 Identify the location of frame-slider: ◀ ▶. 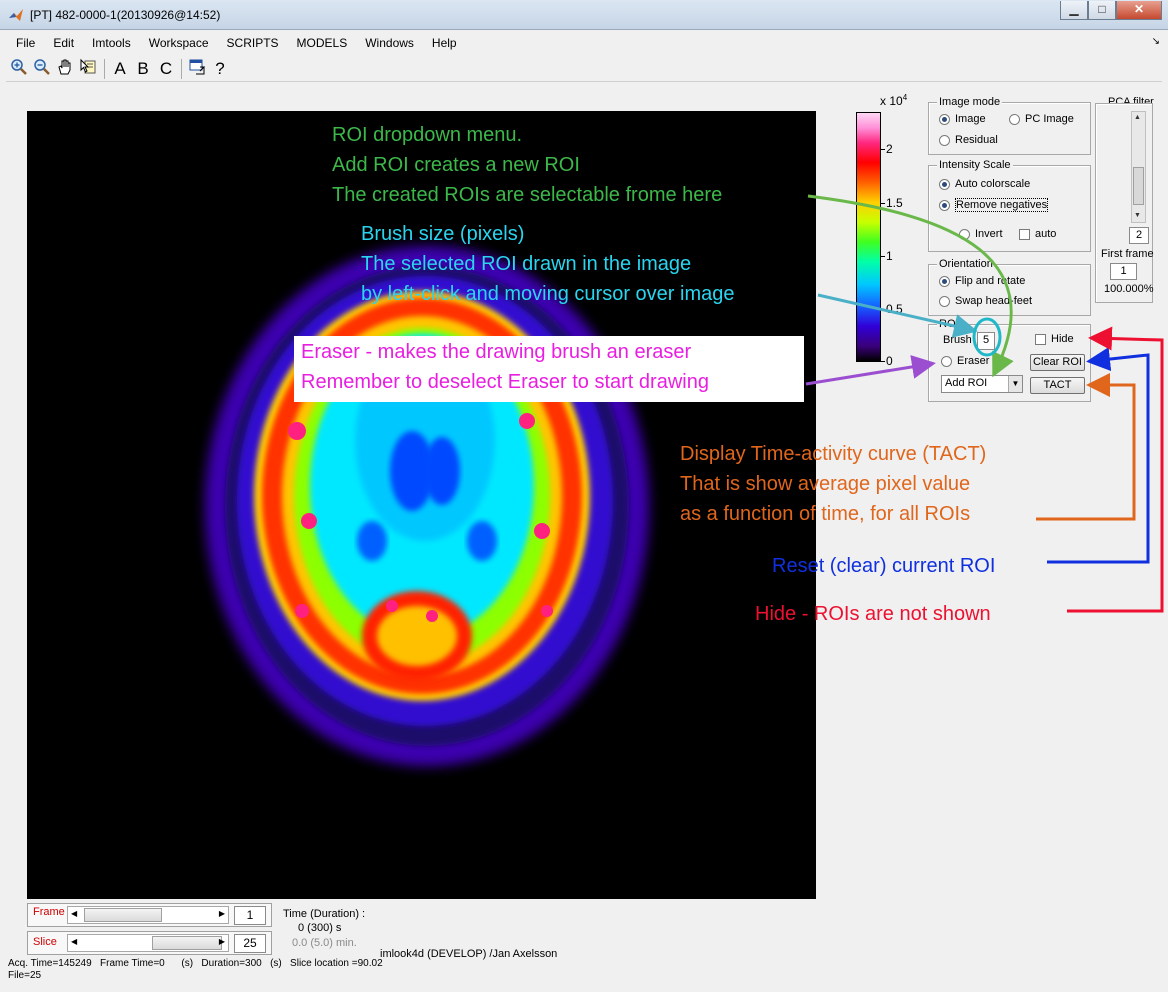
(148, 915).